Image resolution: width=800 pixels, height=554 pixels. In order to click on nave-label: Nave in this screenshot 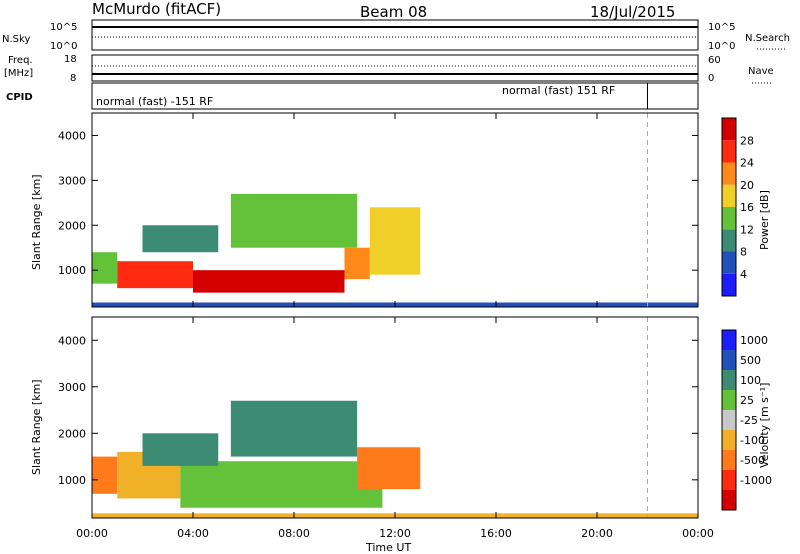, I will do `click(761, 71)`.